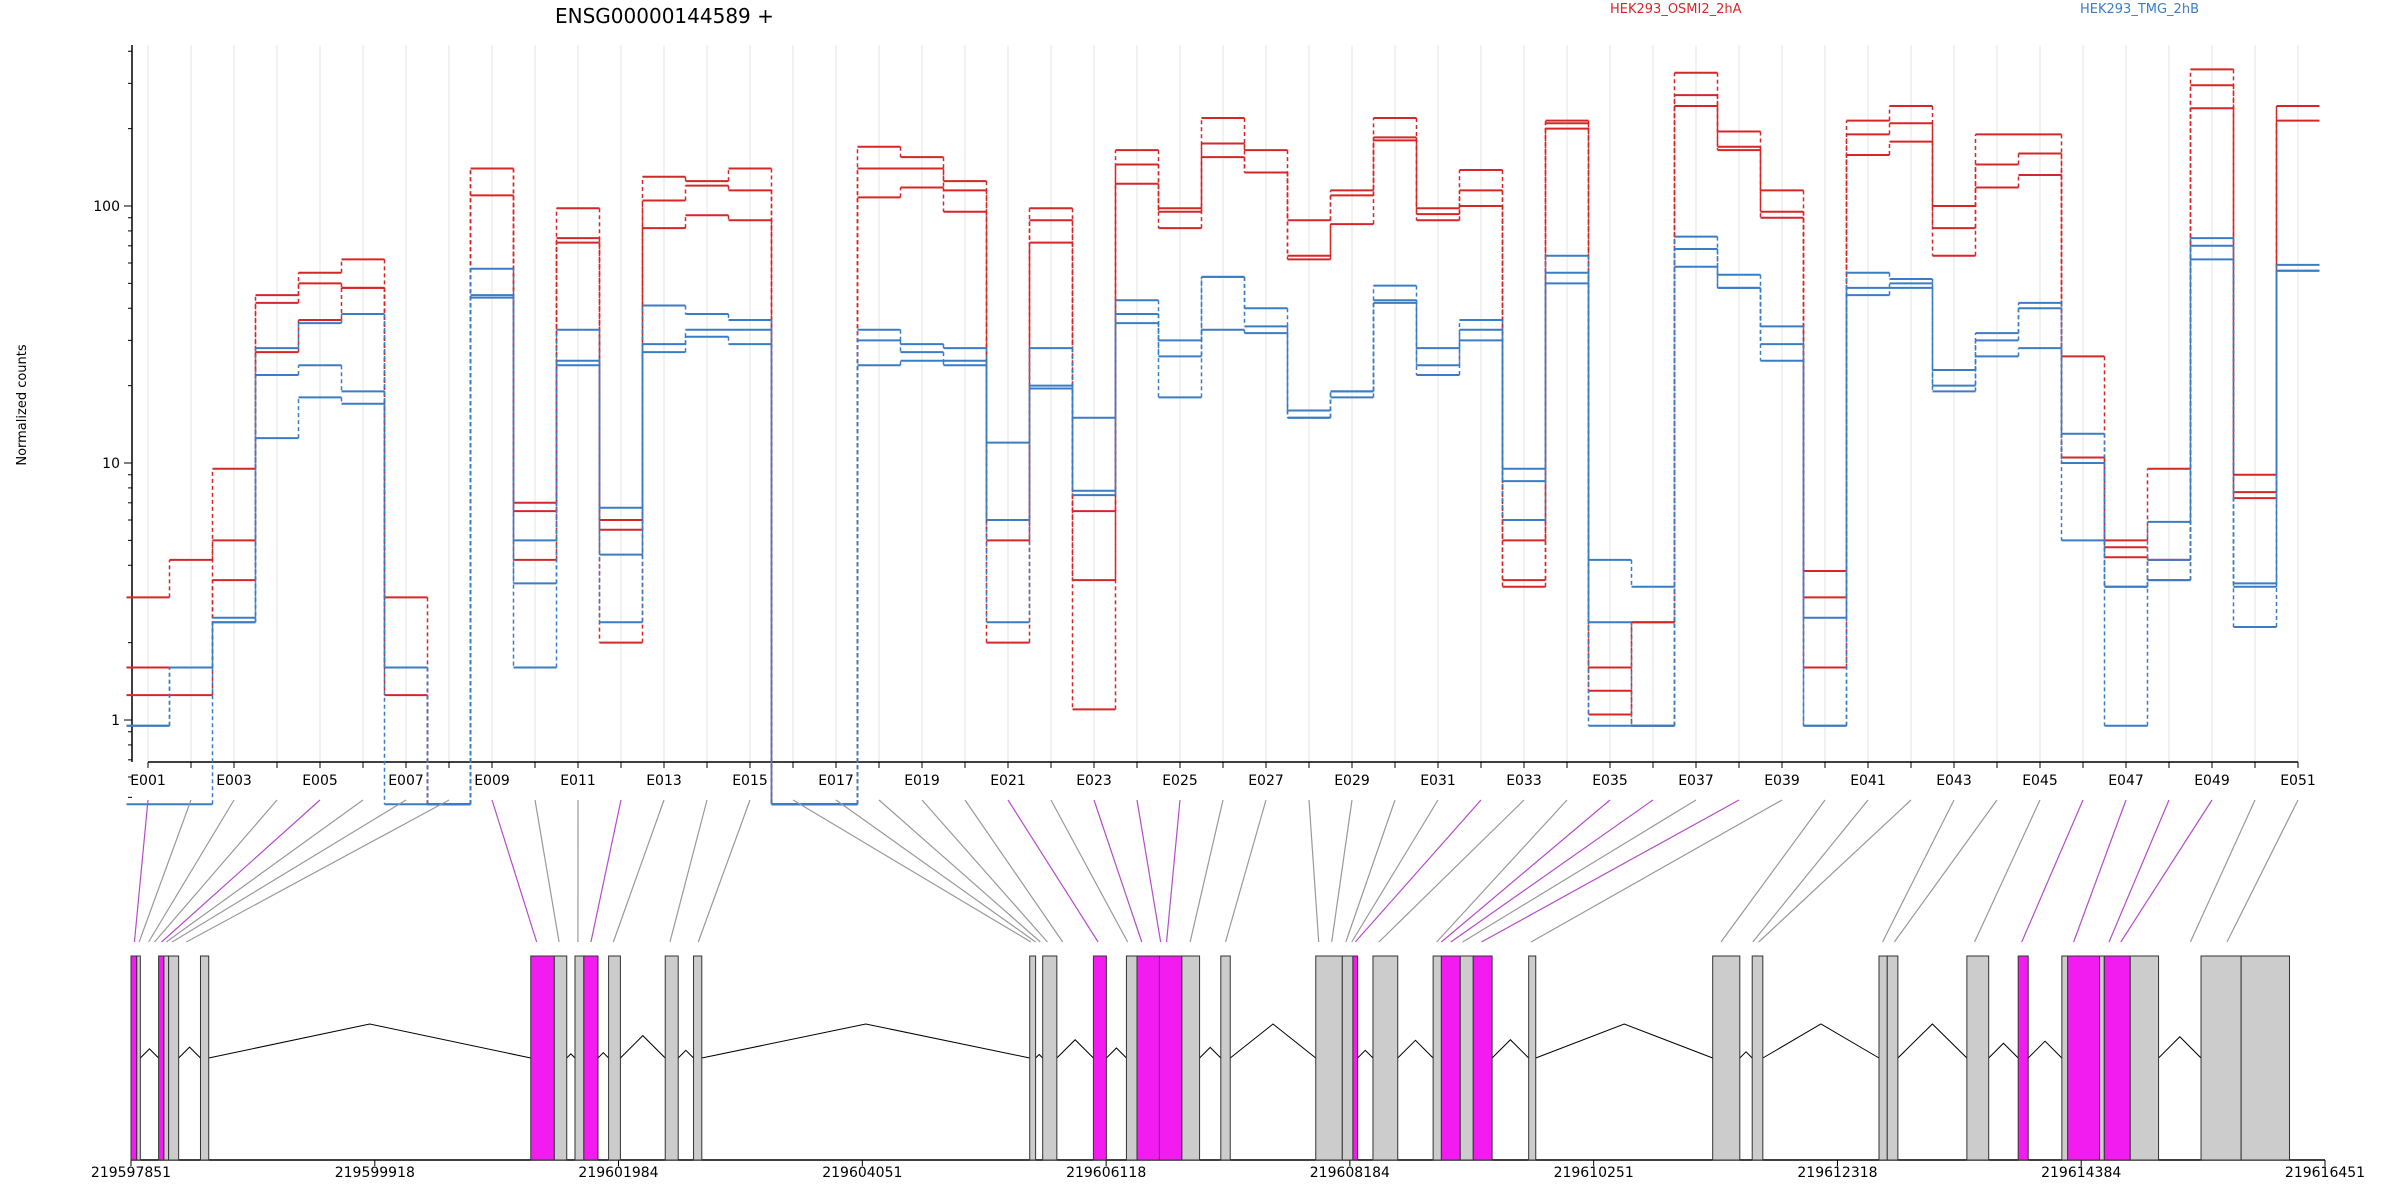  What do you see at coordinates (1782, 781) in the screenshot?
I see `x-tick-label: E039` at bounding box center [1782, 781].